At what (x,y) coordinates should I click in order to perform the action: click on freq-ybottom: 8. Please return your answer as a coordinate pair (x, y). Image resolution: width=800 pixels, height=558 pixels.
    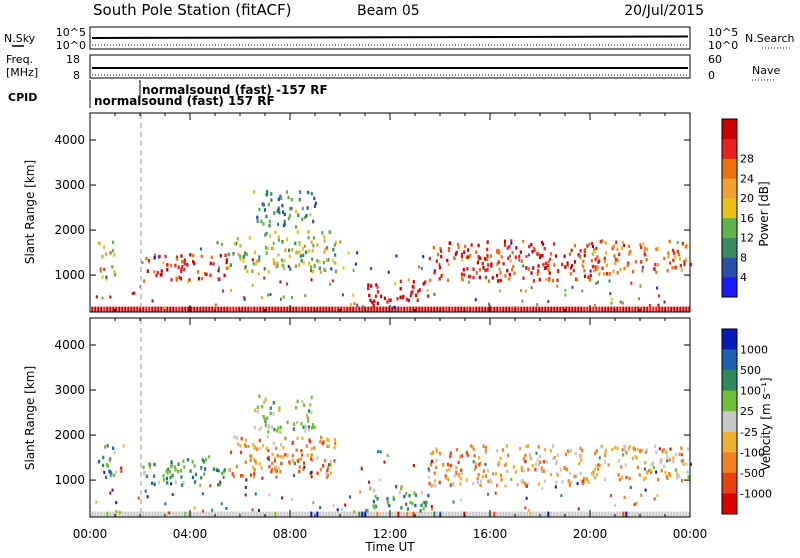
    Looking at the image, I should click on (76, 75).